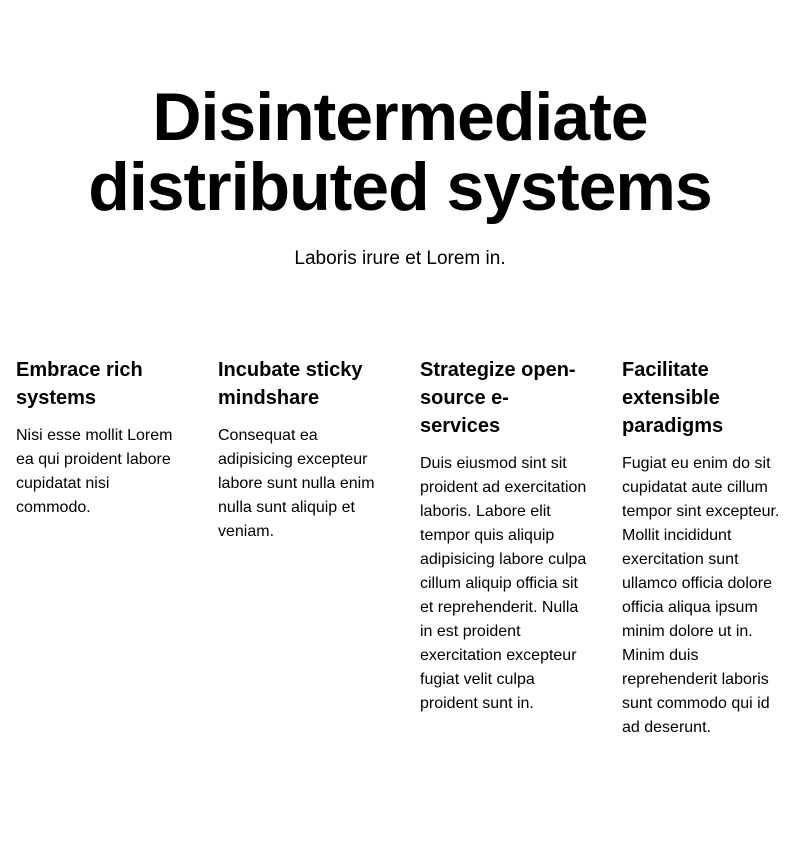  Describe the element at coordinates (673, 398) in the screenshot. I see `feature-title: Facilitate extensible paradigms` at that location.